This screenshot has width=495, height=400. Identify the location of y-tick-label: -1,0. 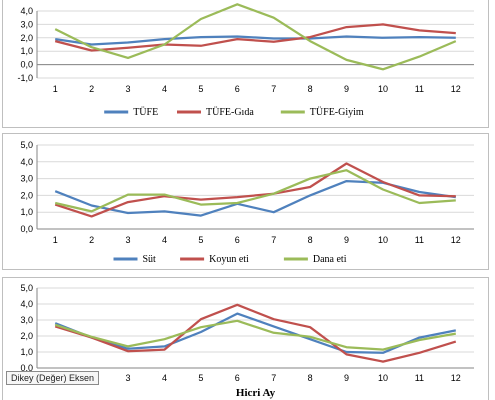
(25, 78).